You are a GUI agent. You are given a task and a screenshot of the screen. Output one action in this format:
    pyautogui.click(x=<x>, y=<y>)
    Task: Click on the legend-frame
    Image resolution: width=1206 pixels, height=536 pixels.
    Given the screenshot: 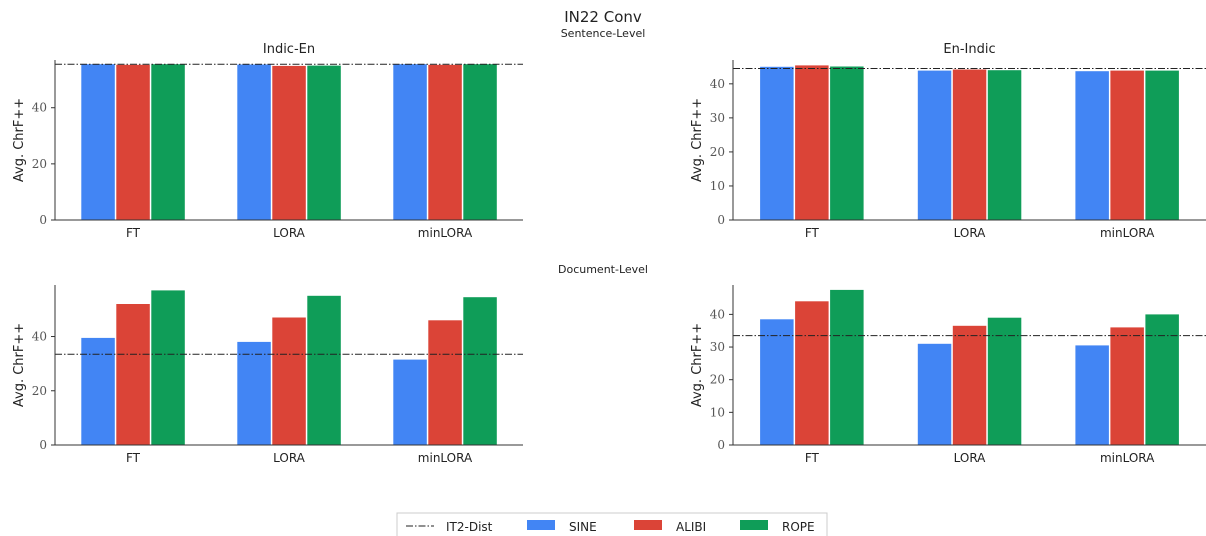 What is the action you would take?
    pyautogui.click(x=612, y=524)
    